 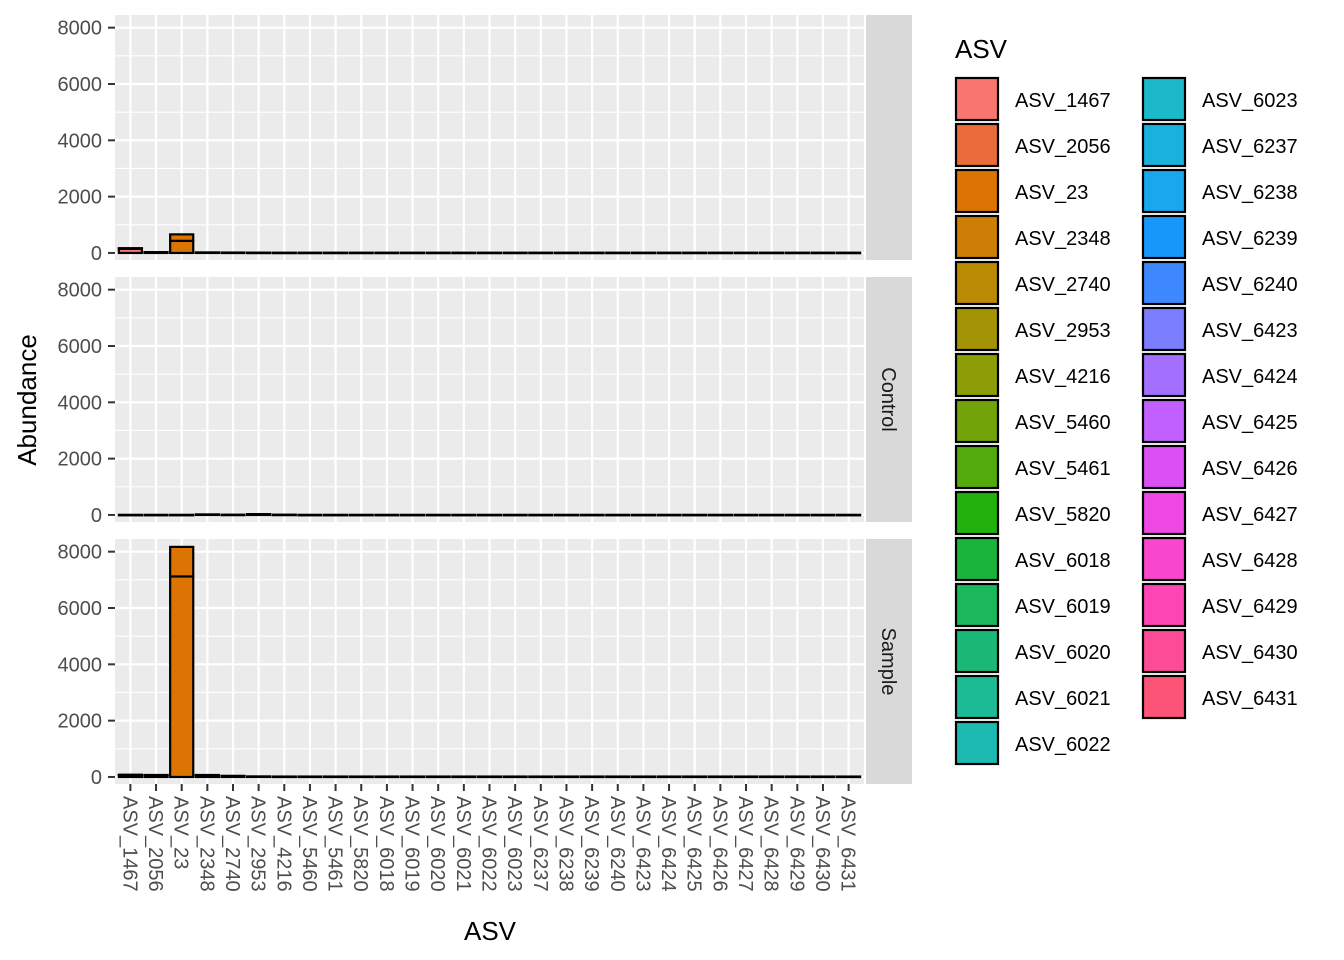 I want to click on bar-ASV_2348-segment, so click(x=207, y=775).